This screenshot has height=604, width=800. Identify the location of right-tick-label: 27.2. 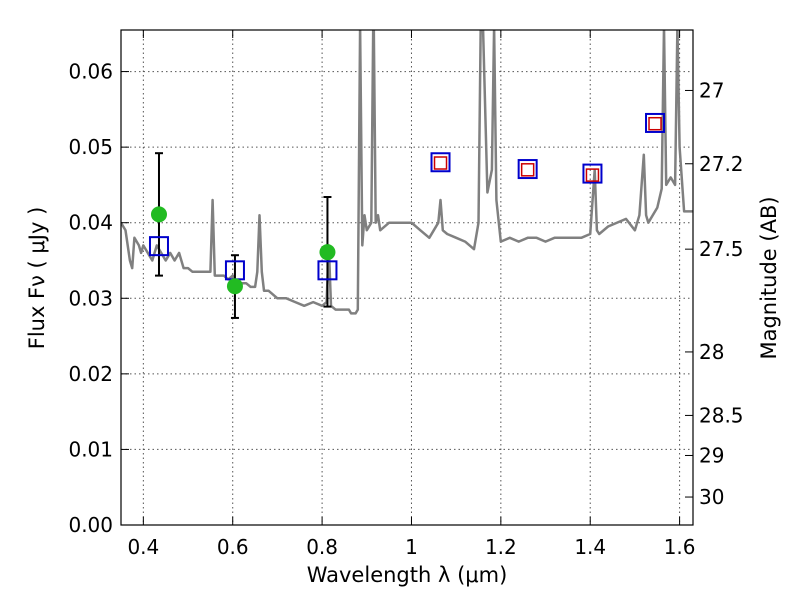
(721, 164).